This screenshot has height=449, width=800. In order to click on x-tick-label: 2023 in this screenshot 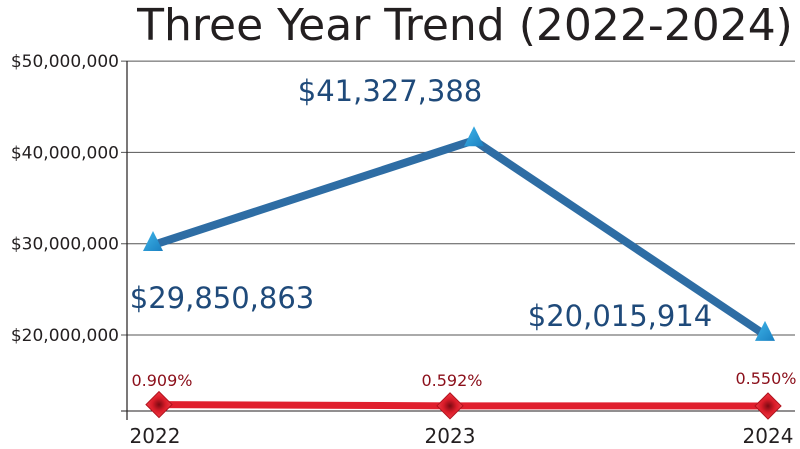, I will do `click(450, 436)`.